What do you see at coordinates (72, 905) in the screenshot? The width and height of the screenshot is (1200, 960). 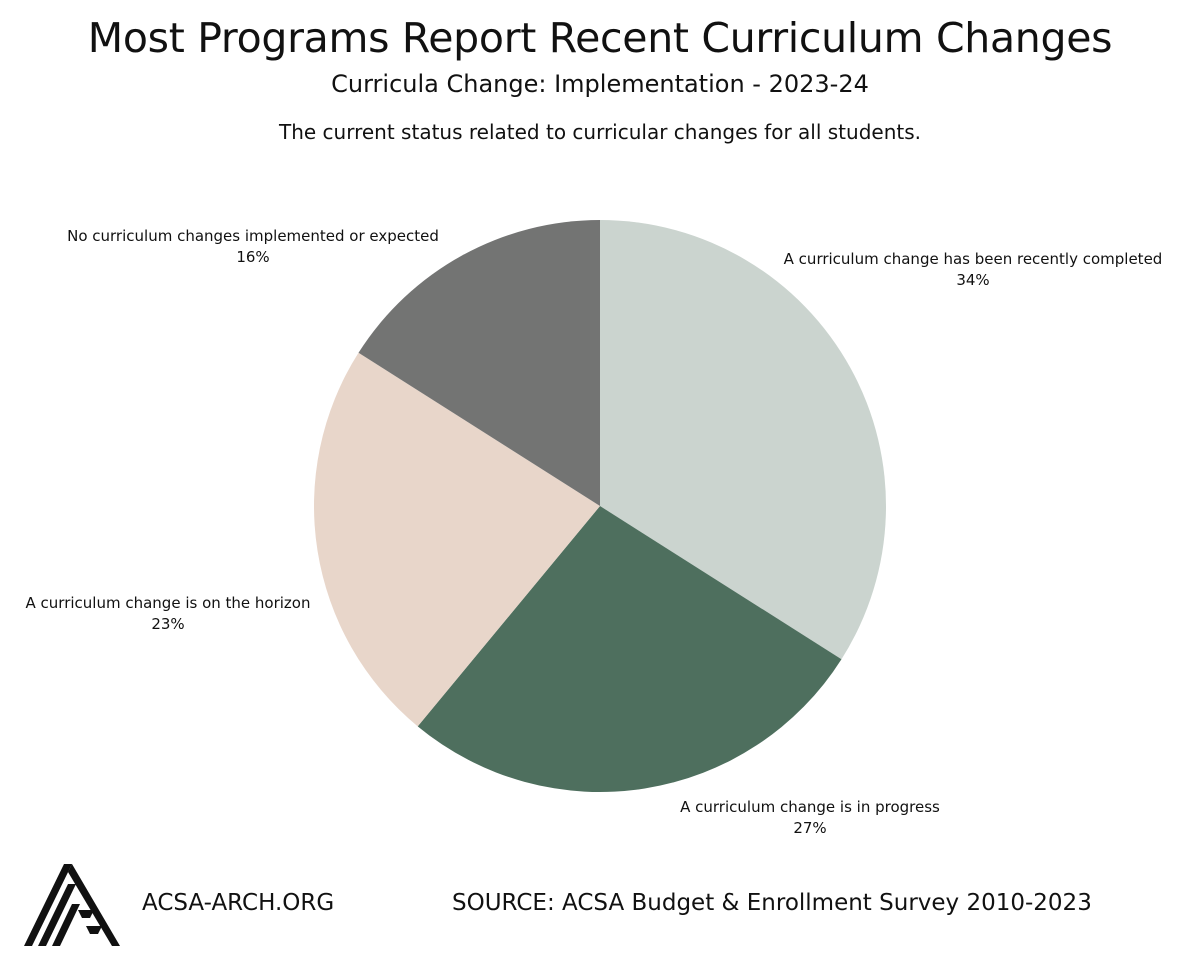 I see `acsa-triangle-logo-icon` at bounding box center [72, 905].